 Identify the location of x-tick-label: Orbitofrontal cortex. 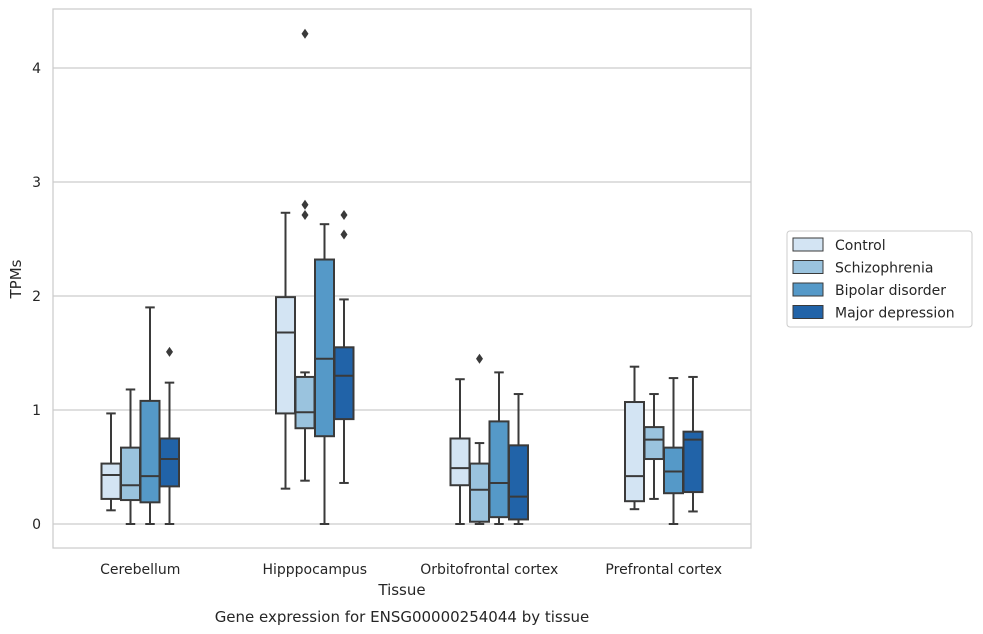
(489, 570).